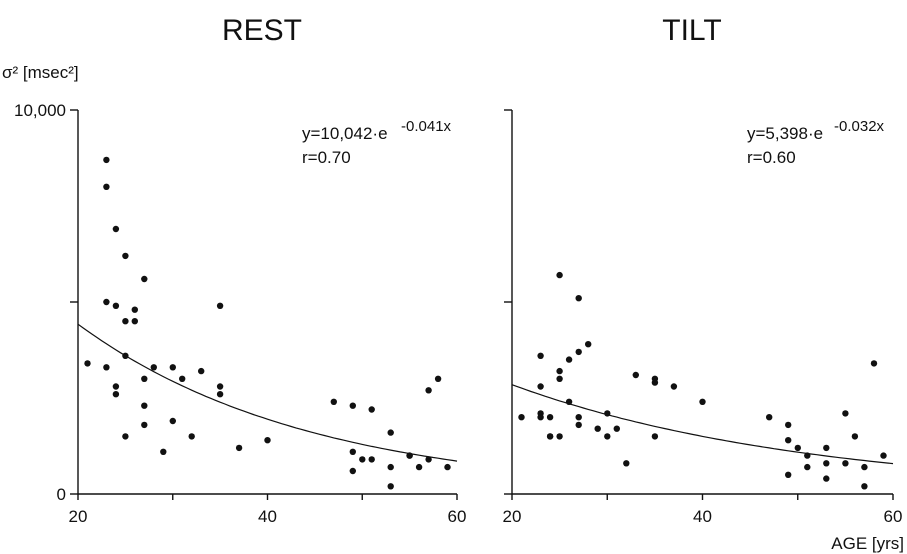  Describe the element at coordinates (859, 126) in the screenshot. I see `tilt-equation-exponent: -0.032x` at that location.